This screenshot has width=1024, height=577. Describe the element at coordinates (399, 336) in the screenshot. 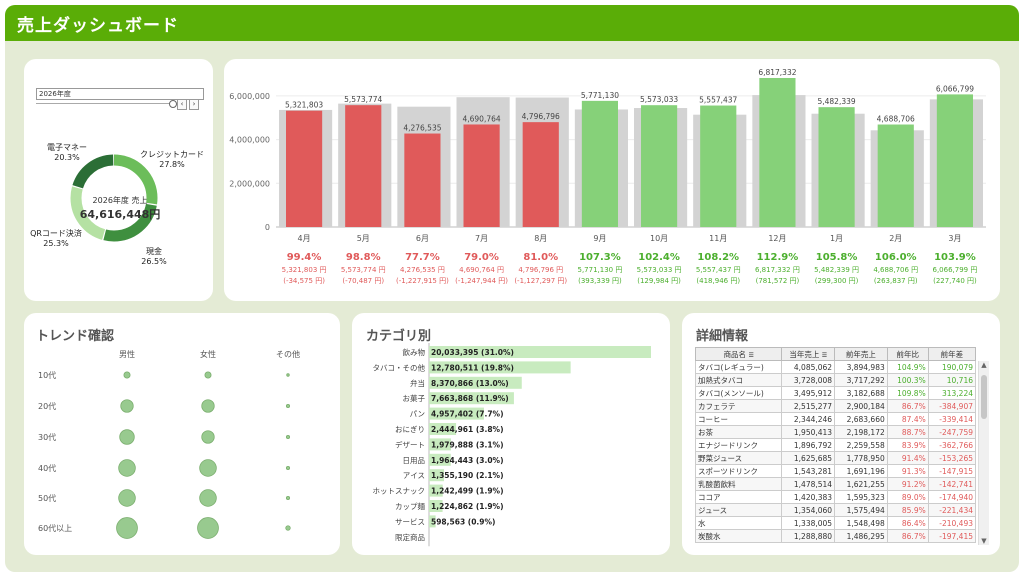

I see `category-title: カテゴリ別` at that location.